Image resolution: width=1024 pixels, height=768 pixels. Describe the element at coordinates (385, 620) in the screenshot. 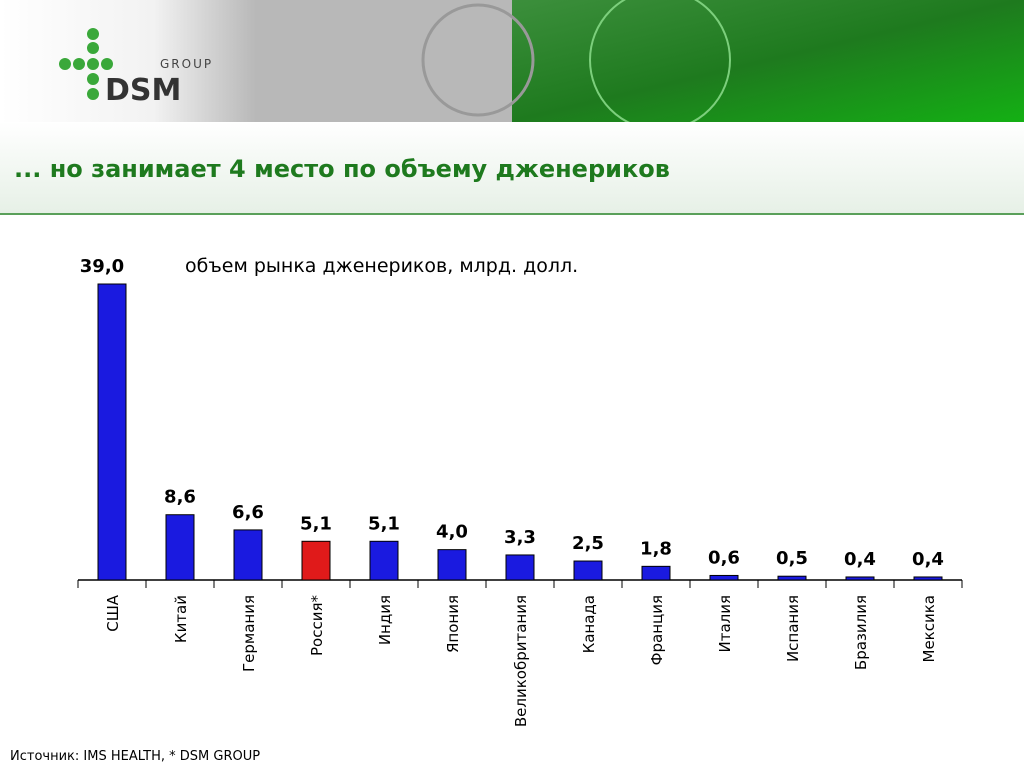

I see `x-tick-label: Индия` at that location.